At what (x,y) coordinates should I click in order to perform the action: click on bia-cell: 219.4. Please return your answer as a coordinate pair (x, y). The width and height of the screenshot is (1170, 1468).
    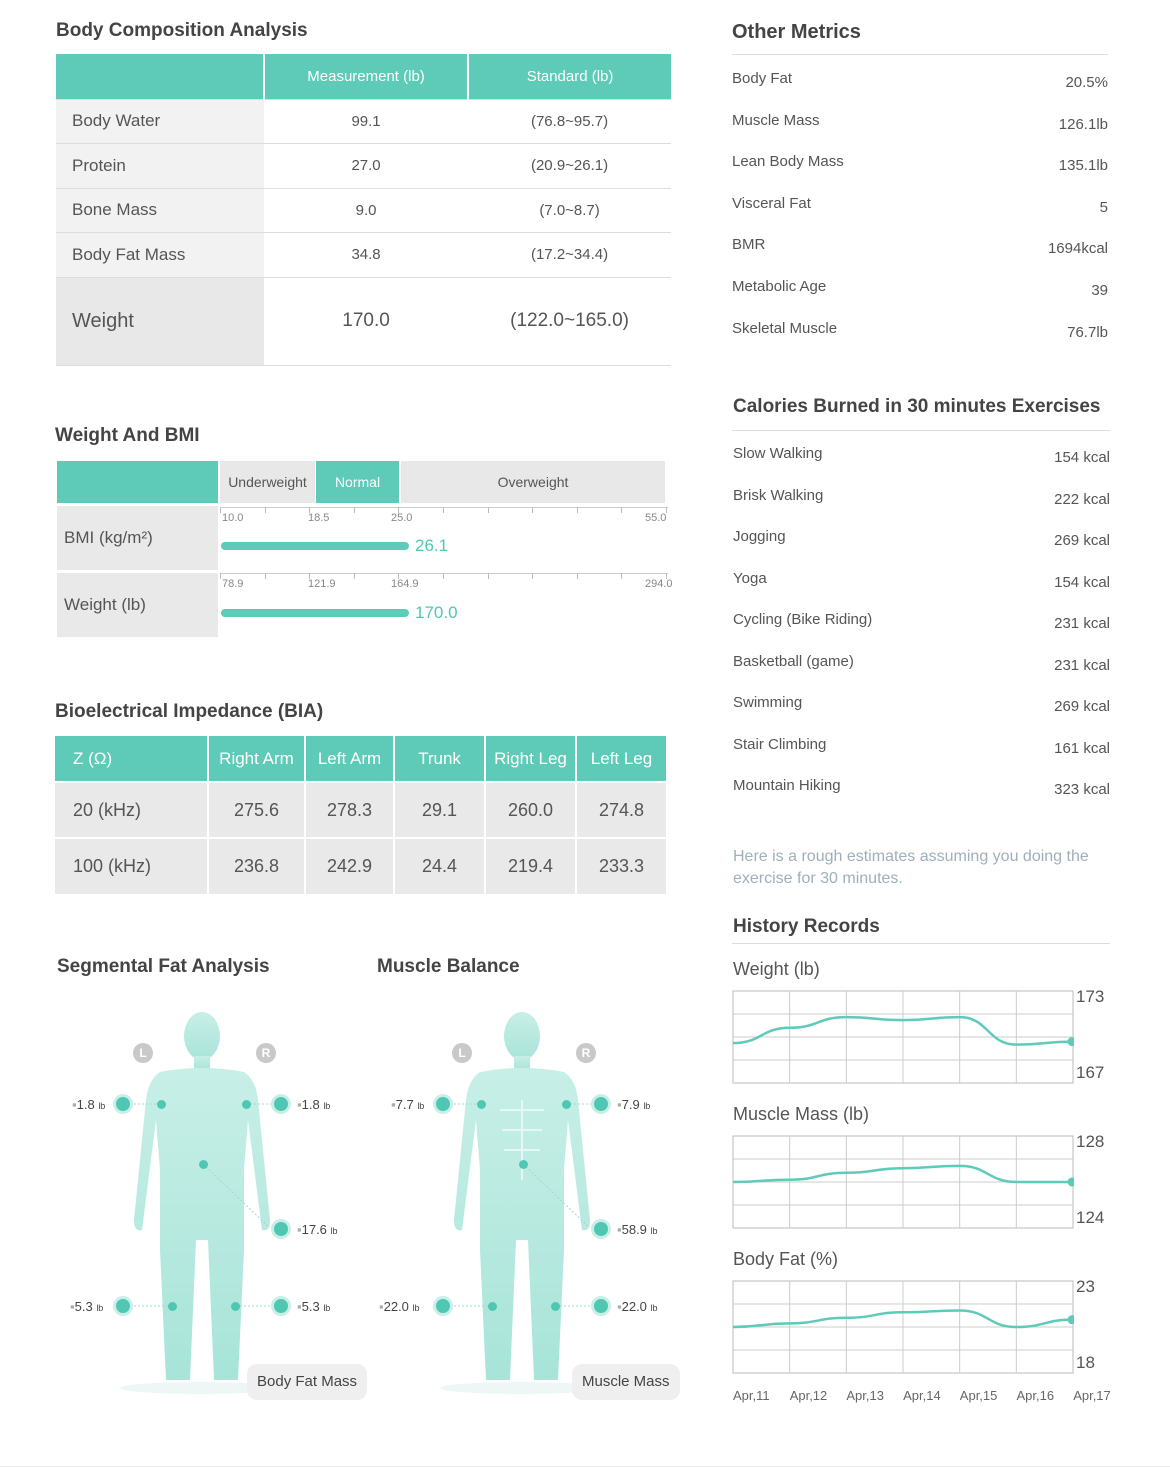
    Looking at the image, I should click on (530, 865).